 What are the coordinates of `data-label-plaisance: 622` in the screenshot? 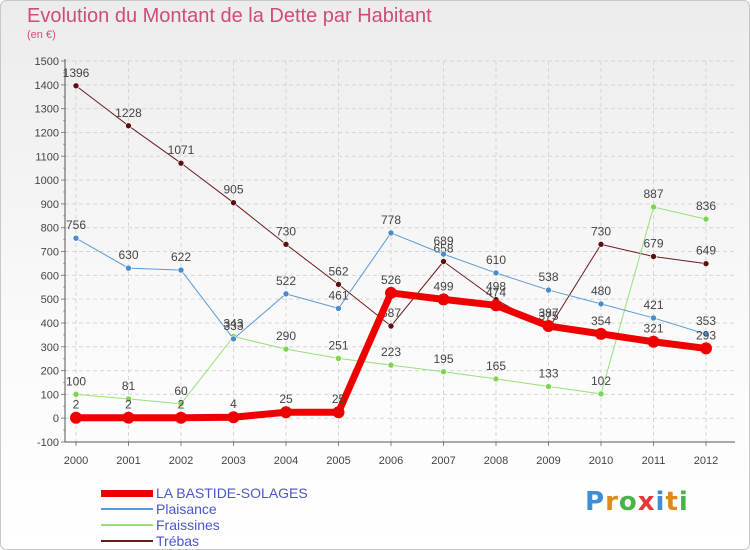 It's located at (181, 257).